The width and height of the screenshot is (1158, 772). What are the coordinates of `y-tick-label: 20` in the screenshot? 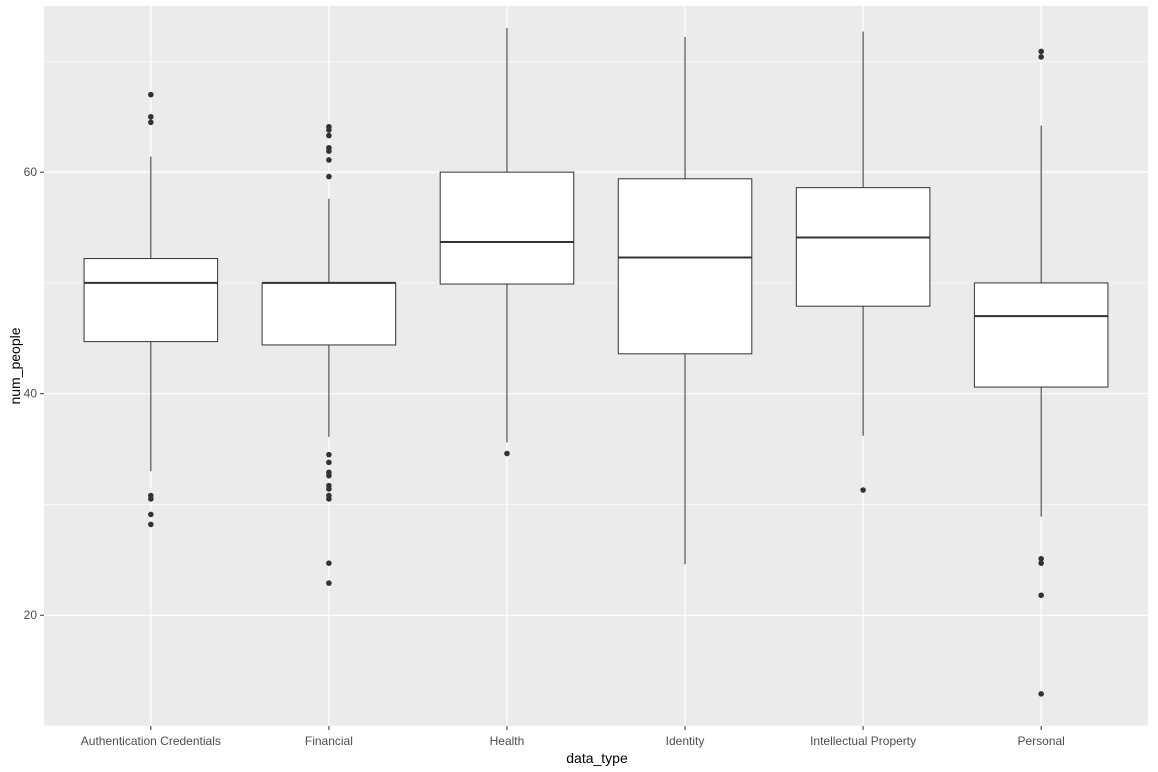 It's located at (31, 615).